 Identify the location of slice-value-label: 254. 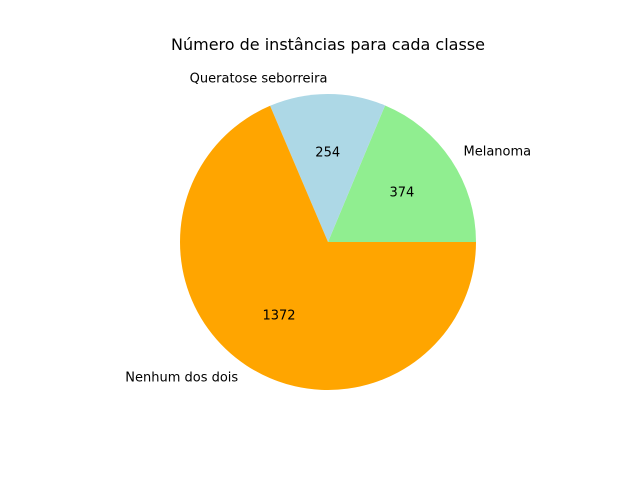
(327, 153).